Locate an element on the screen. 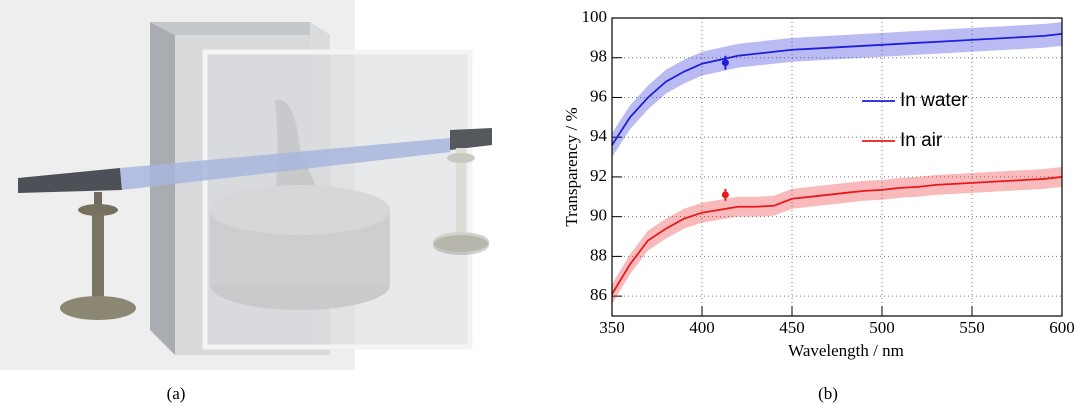 This screenshot has height=411, width=1081. y-tick-label: 94 is located at coordinates (599, 135).